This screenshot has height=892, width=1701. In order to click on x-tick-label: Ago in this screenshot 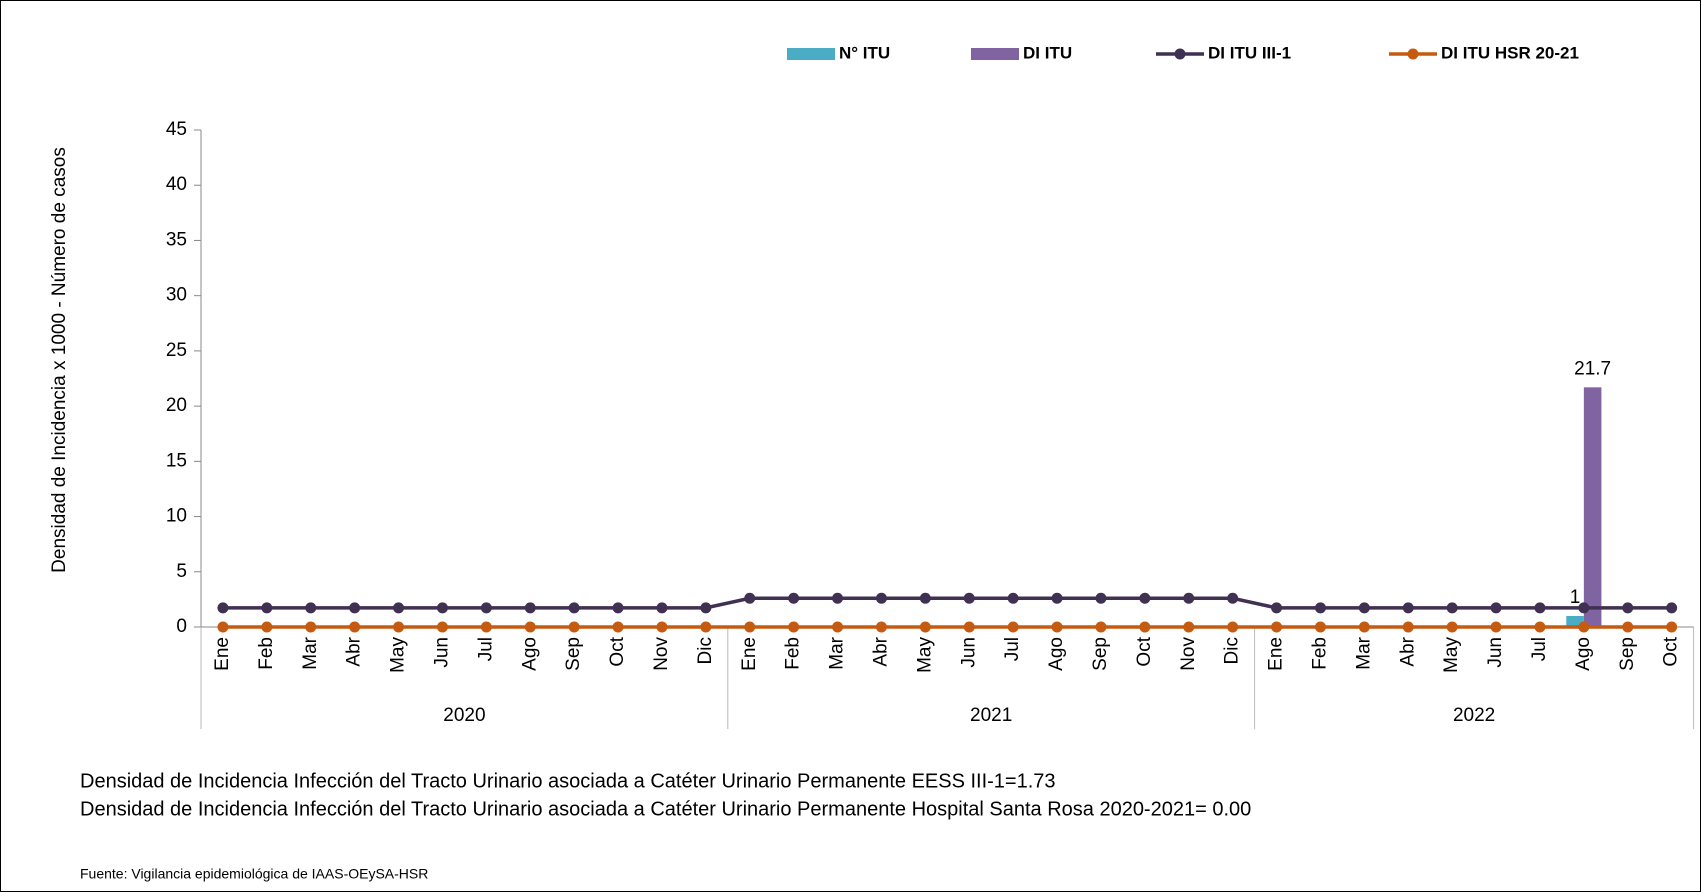, I will do `click(1583, 654)`.